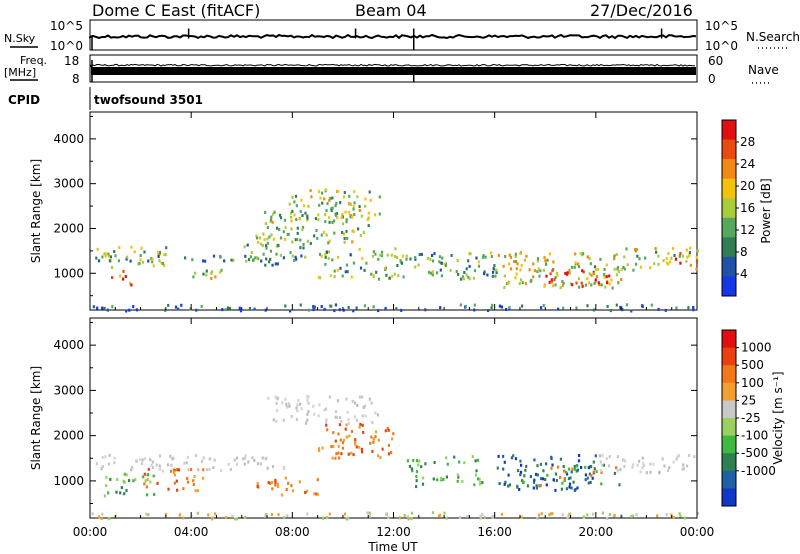 The width and height of the screenshot is (800, 554). Describe the element at coordinates (748, 418) in the screenshot. I see `velocity-colorbar: 1000 500 100 25 -25 -100 -500 -1000` at that location.